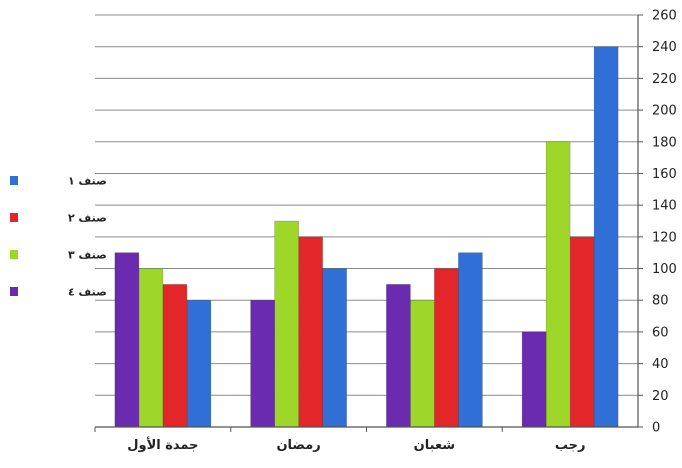 The width and height of the screenshot is (682, 468). I want to click on y-tick-label: 60, so click(660, 332).